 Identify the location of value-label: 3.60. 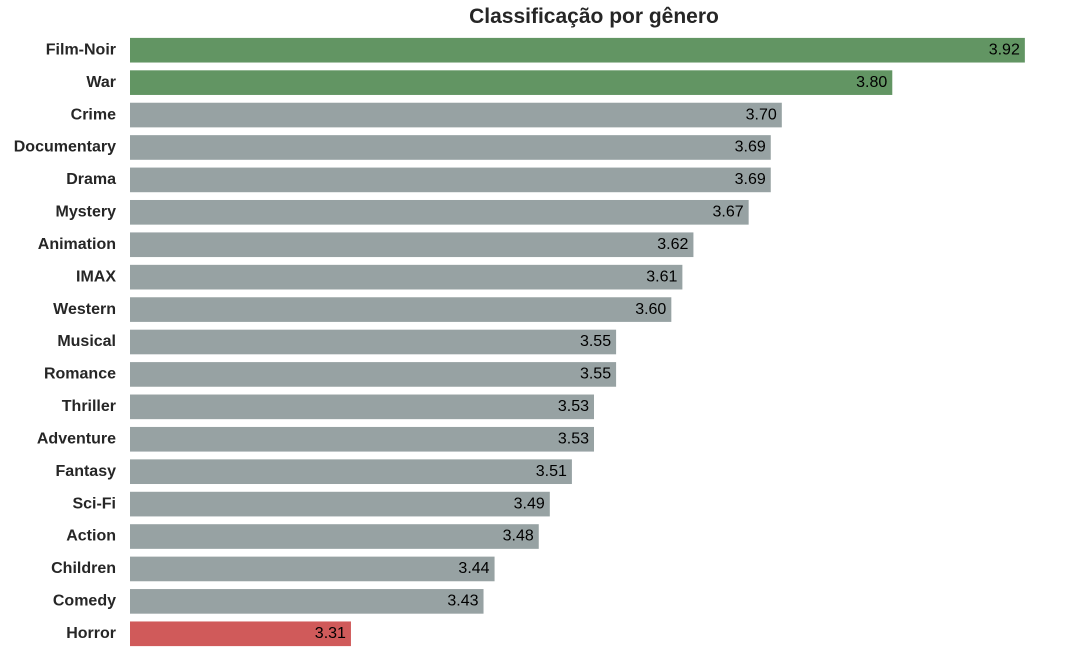
(650, 309).